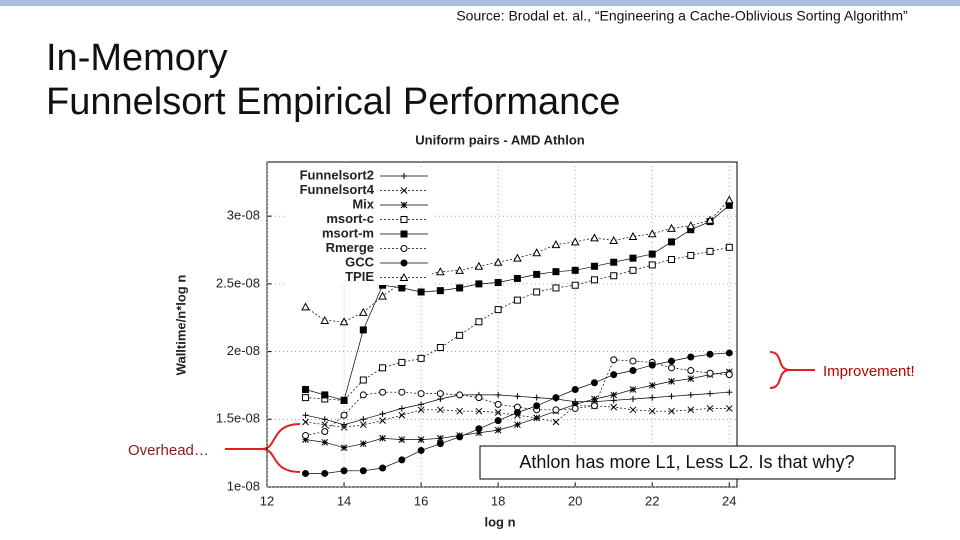  I want to click on slide-title: In-Memory, so click(137, 58).